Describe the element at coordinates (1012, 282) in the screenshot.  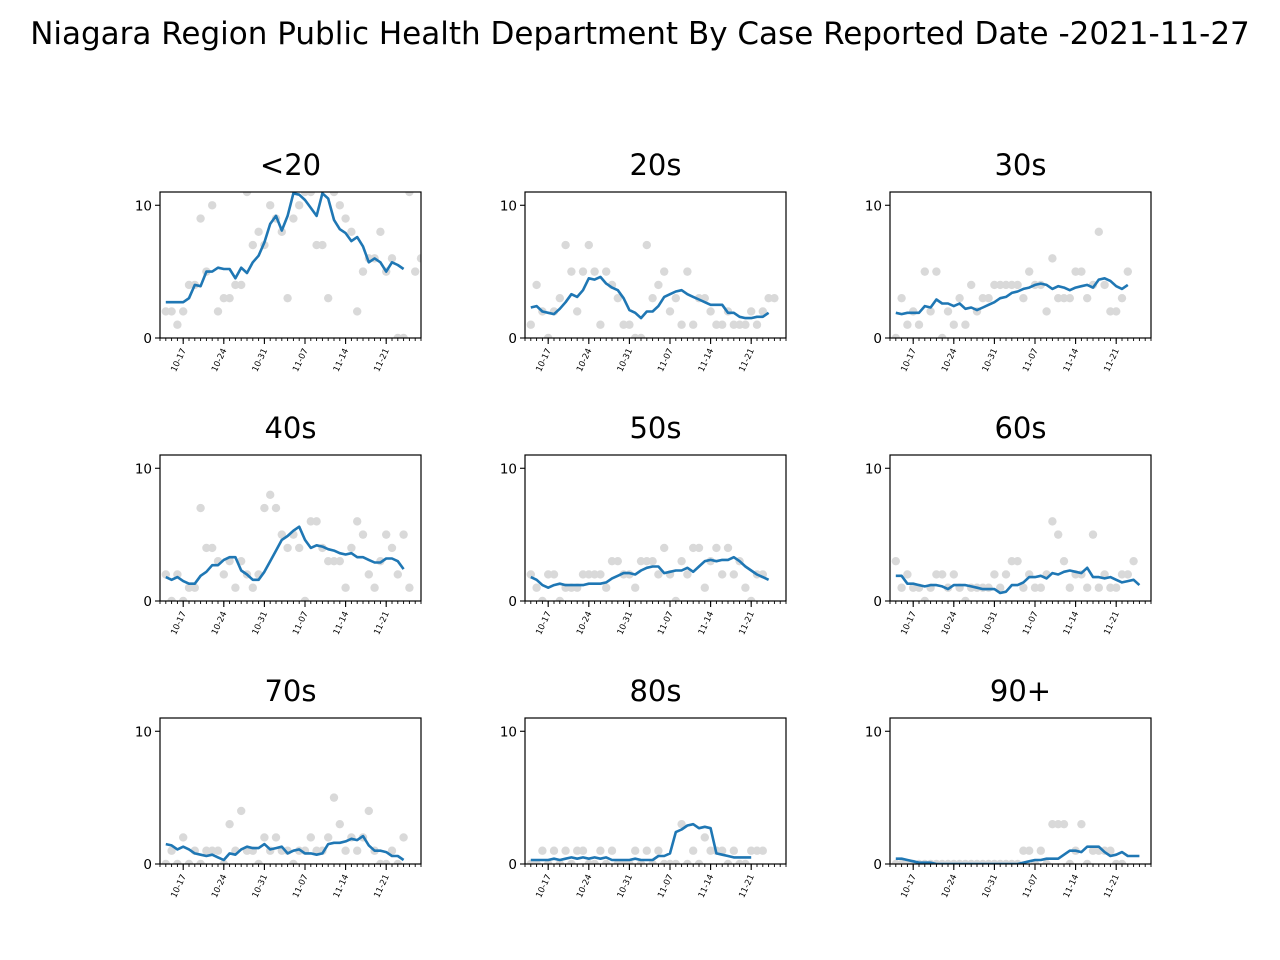
I see `plot-area` at that location.